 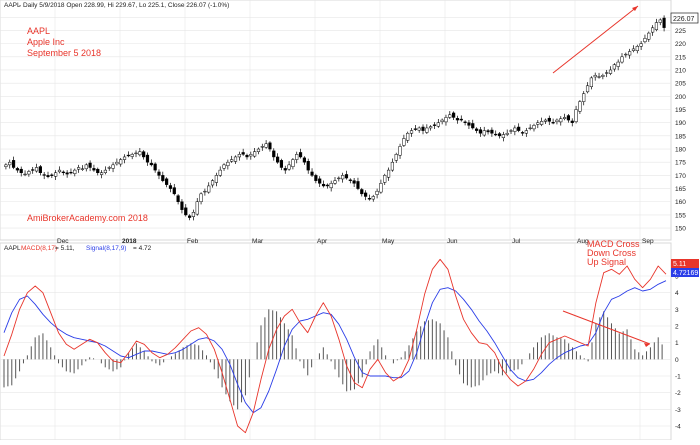 I want to click on x-tick-label: Sep, so click(x=648, y=241).